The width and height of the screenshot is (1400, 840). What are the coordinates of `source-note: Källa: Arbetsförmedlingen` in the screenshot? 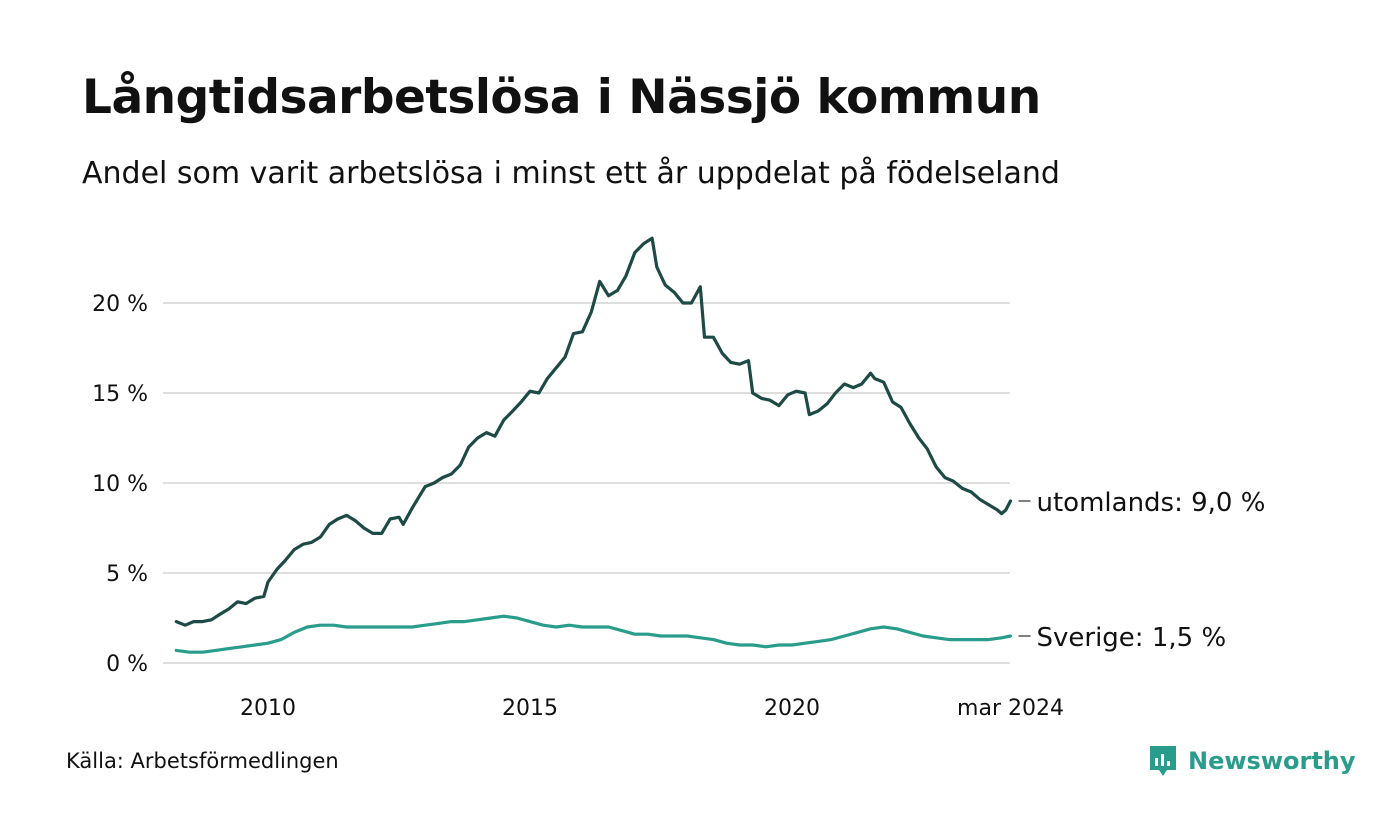 It's located at (202, 761).